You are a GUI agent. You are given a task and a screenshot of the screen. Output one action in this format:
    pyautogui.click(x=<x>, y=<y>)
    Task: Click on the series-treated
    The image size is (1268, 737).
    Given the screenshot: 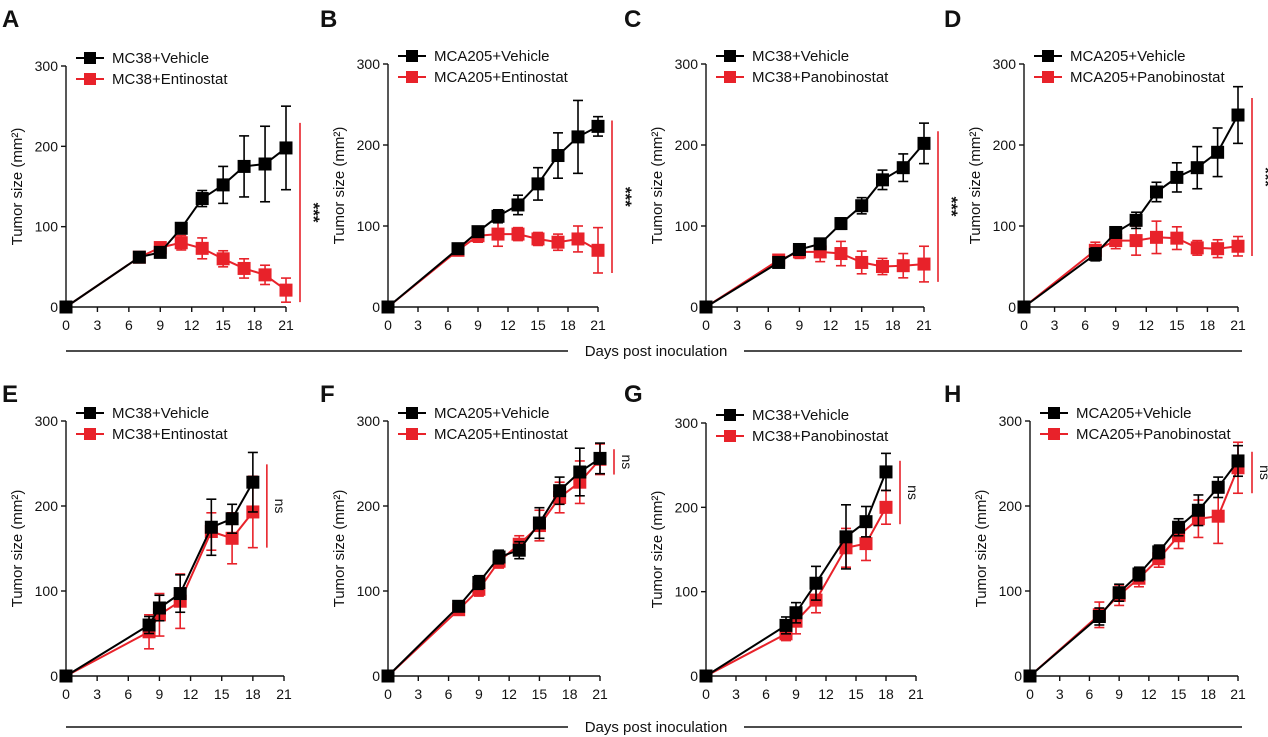 What is the action you would take?
    pyautogui.click(x=159, y=579)
    